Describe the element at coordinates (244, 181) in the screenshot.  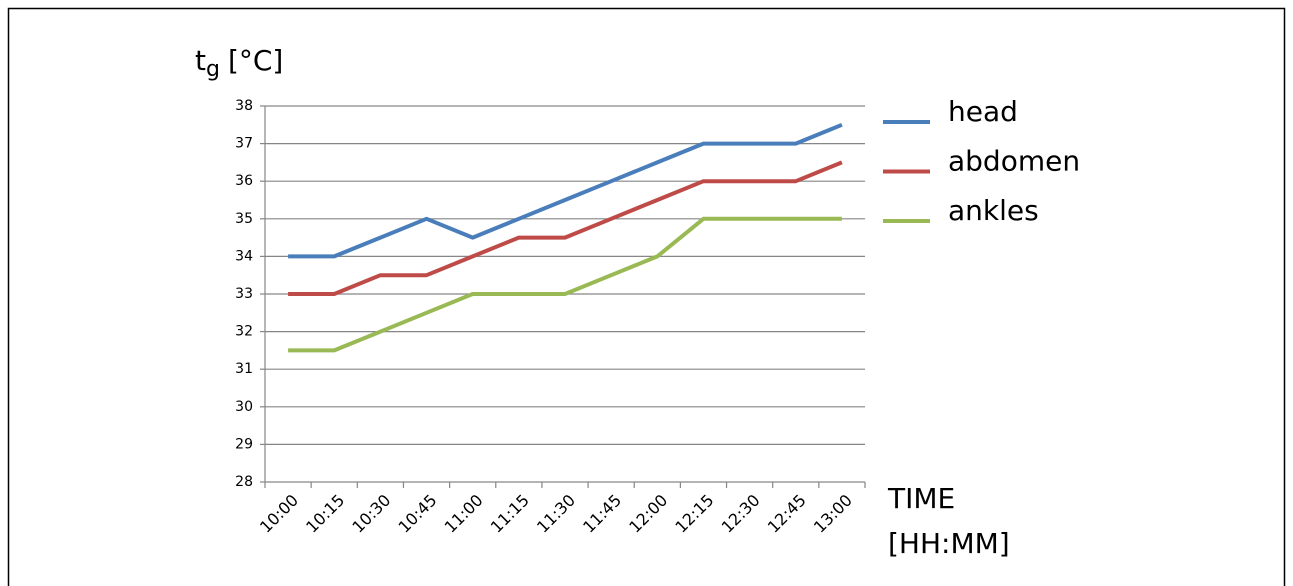
I see `y-tick-label: 36` at that location.